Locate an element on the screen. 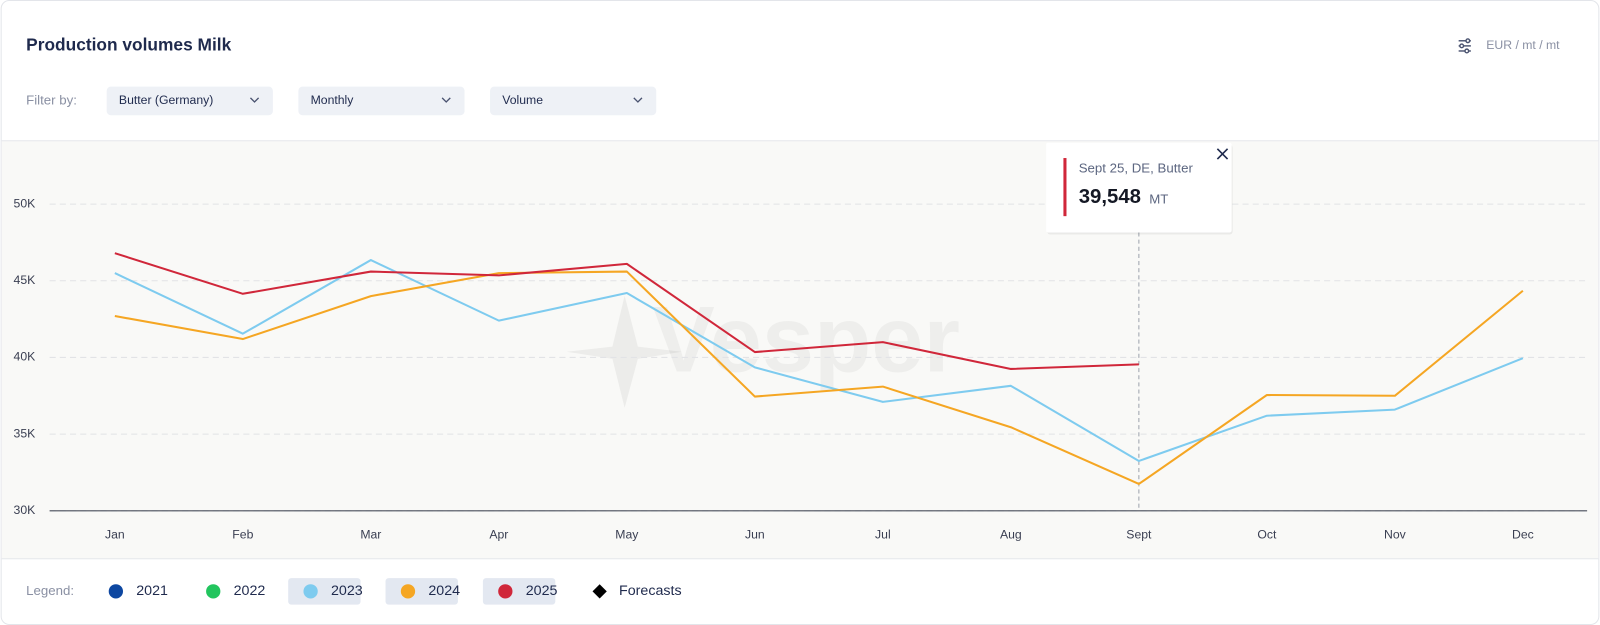  x-tick-label: May is located at coordinates (627, 535).